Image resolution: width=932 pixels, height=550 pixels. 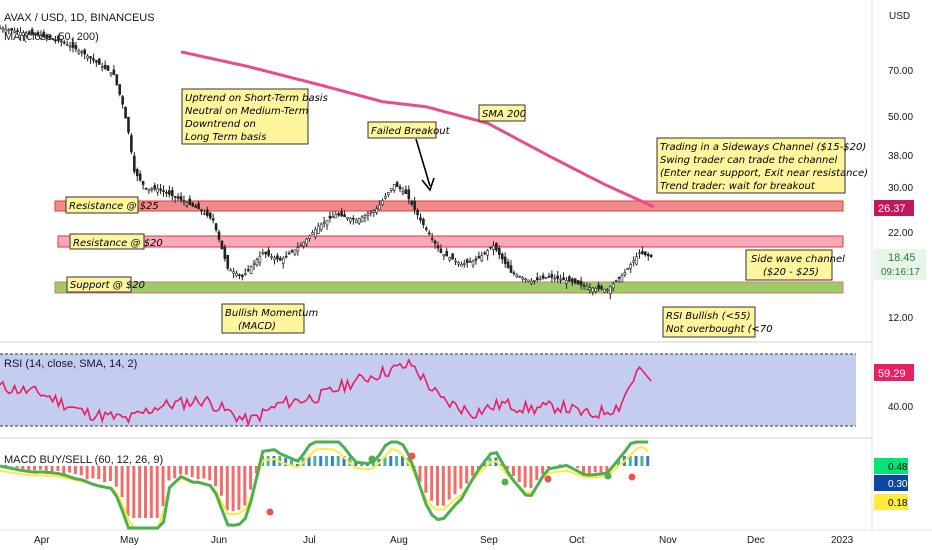 I want to click on rsi-line, so click(x=326, y=393).